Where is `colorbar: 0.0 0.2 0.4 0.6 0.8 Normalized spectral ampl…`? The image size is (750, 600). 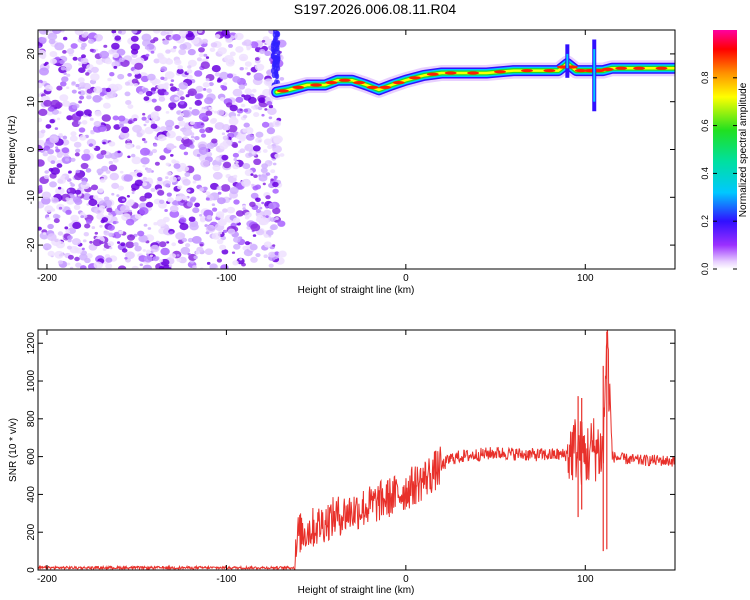
colorbar: 0.0 0.2 0.4 0.6 0.8 Normalized spectral ampl… is located at coordinates (724, 152).